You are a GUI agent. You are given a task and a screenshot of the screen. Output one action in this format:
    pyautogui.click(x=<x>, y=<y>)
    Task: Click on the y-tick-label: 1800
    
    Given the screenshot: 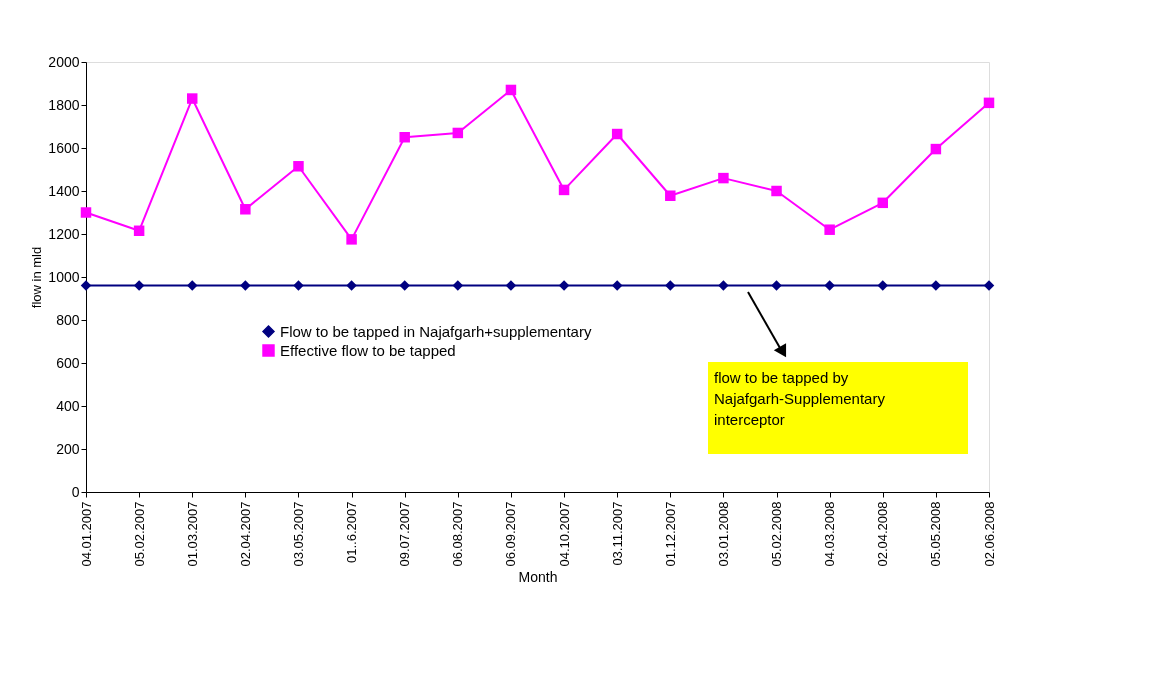 What is the action you would take?
    pyautogui.click(x=64, y=104)
    